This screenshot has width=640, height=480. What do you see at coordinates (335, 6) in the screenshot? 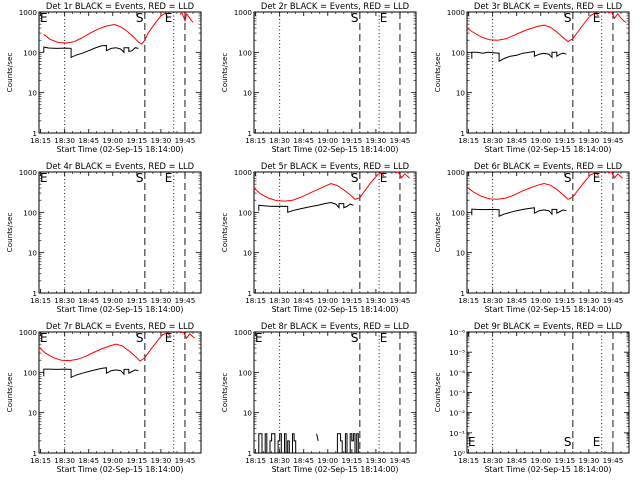
I see `panel-title: Det 2r BLACK = Events, RED = LLD` at bounding box center [335, 6].